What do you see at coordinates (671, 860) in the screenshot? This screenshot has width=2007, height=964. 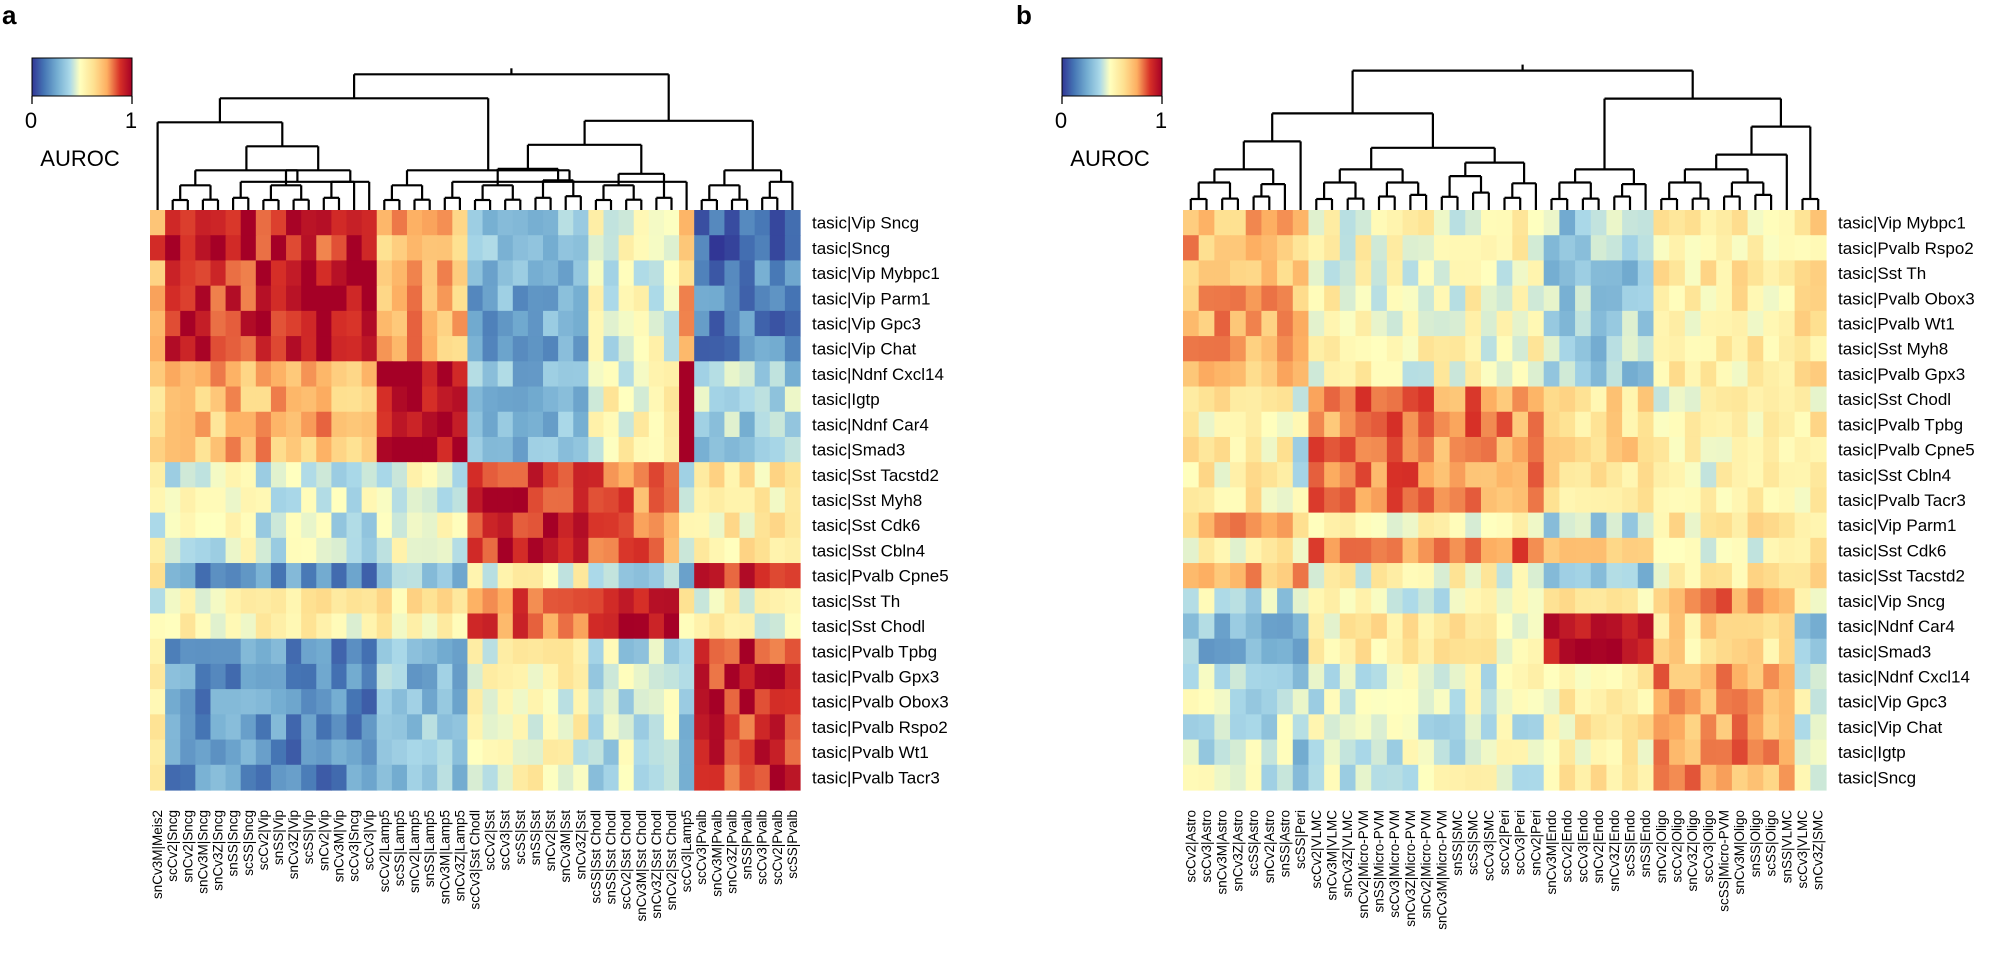 I see `column-label: snCv2|Sst Chodl` at bounding box center [671, 860].